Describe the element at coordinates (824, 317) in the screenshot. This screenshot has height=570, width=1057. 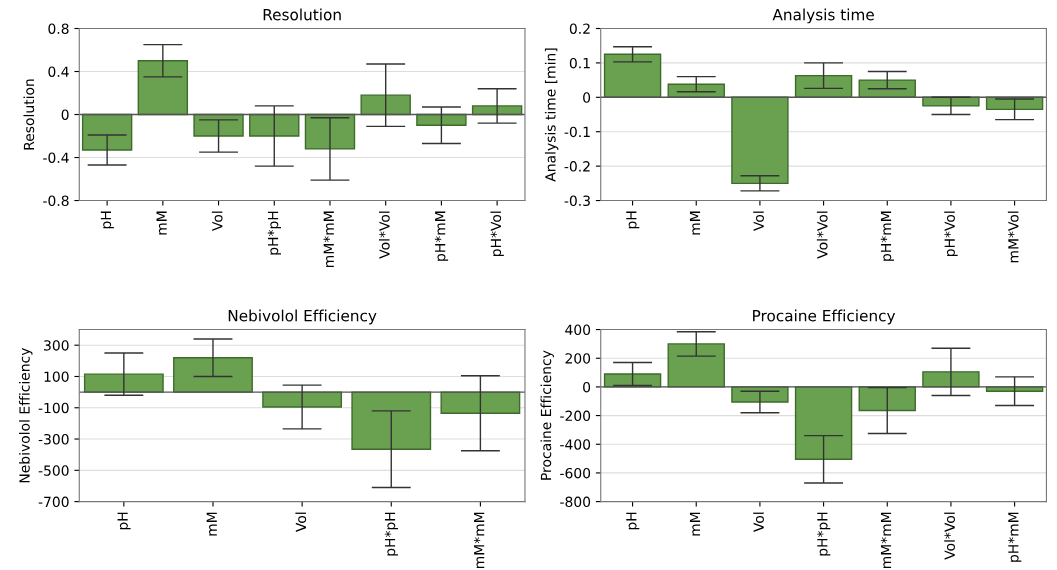
I see `chart-title: Procaine Efficiency` at that location.